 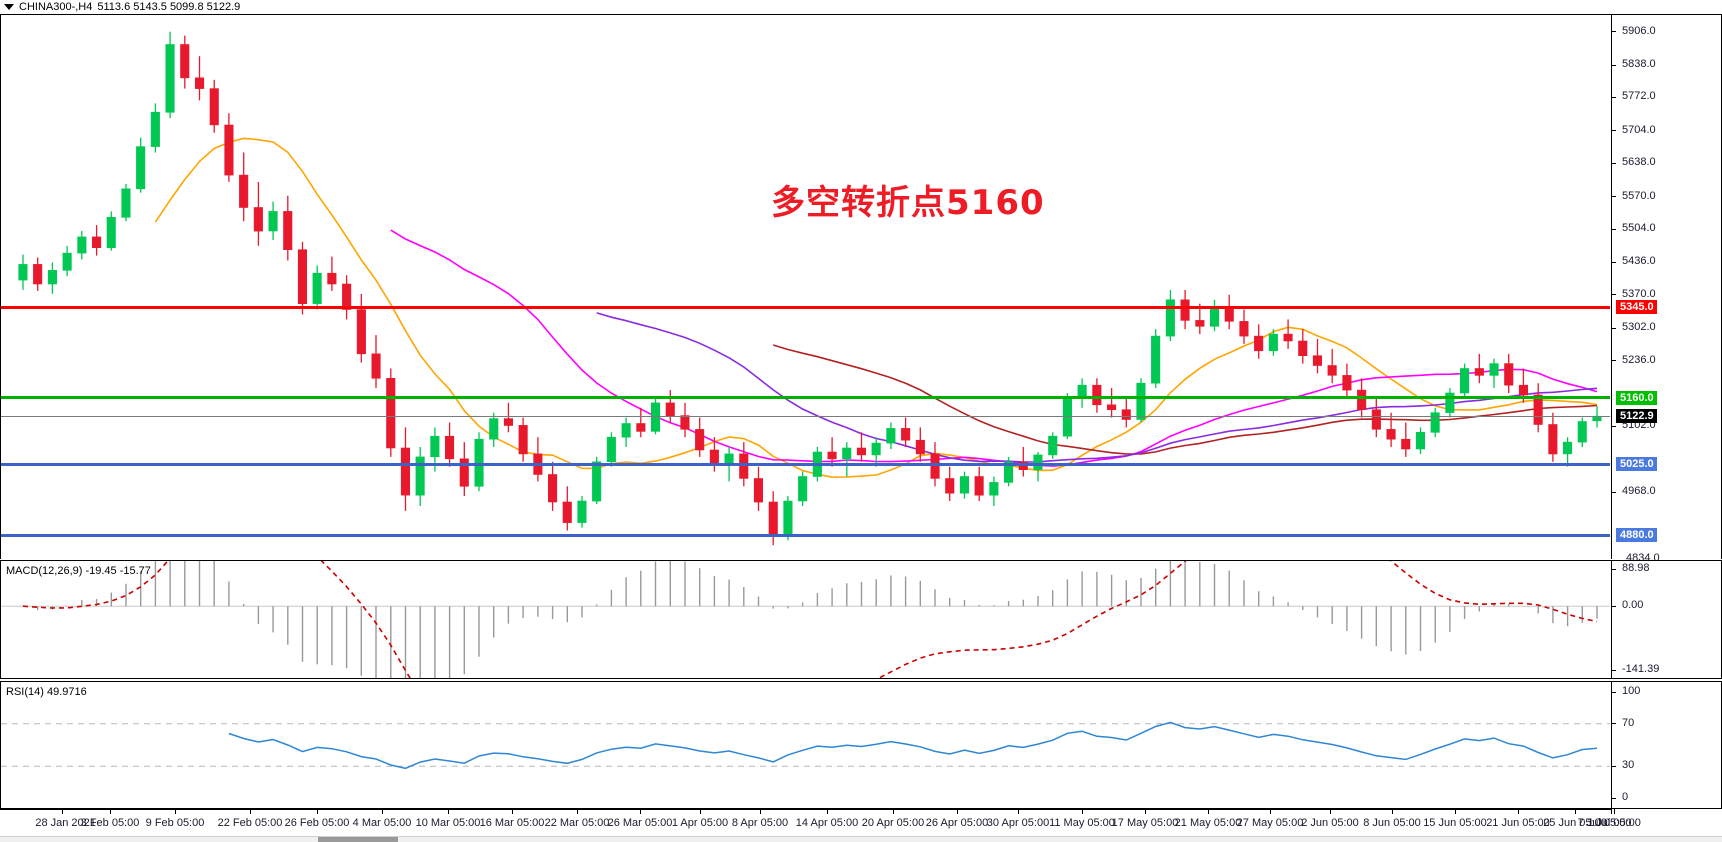 What do you see at coordinates (1666, 745) in the screenshot?
I see `rsi-axis: 100 70 30 0` at bounding box center [1666, 745].